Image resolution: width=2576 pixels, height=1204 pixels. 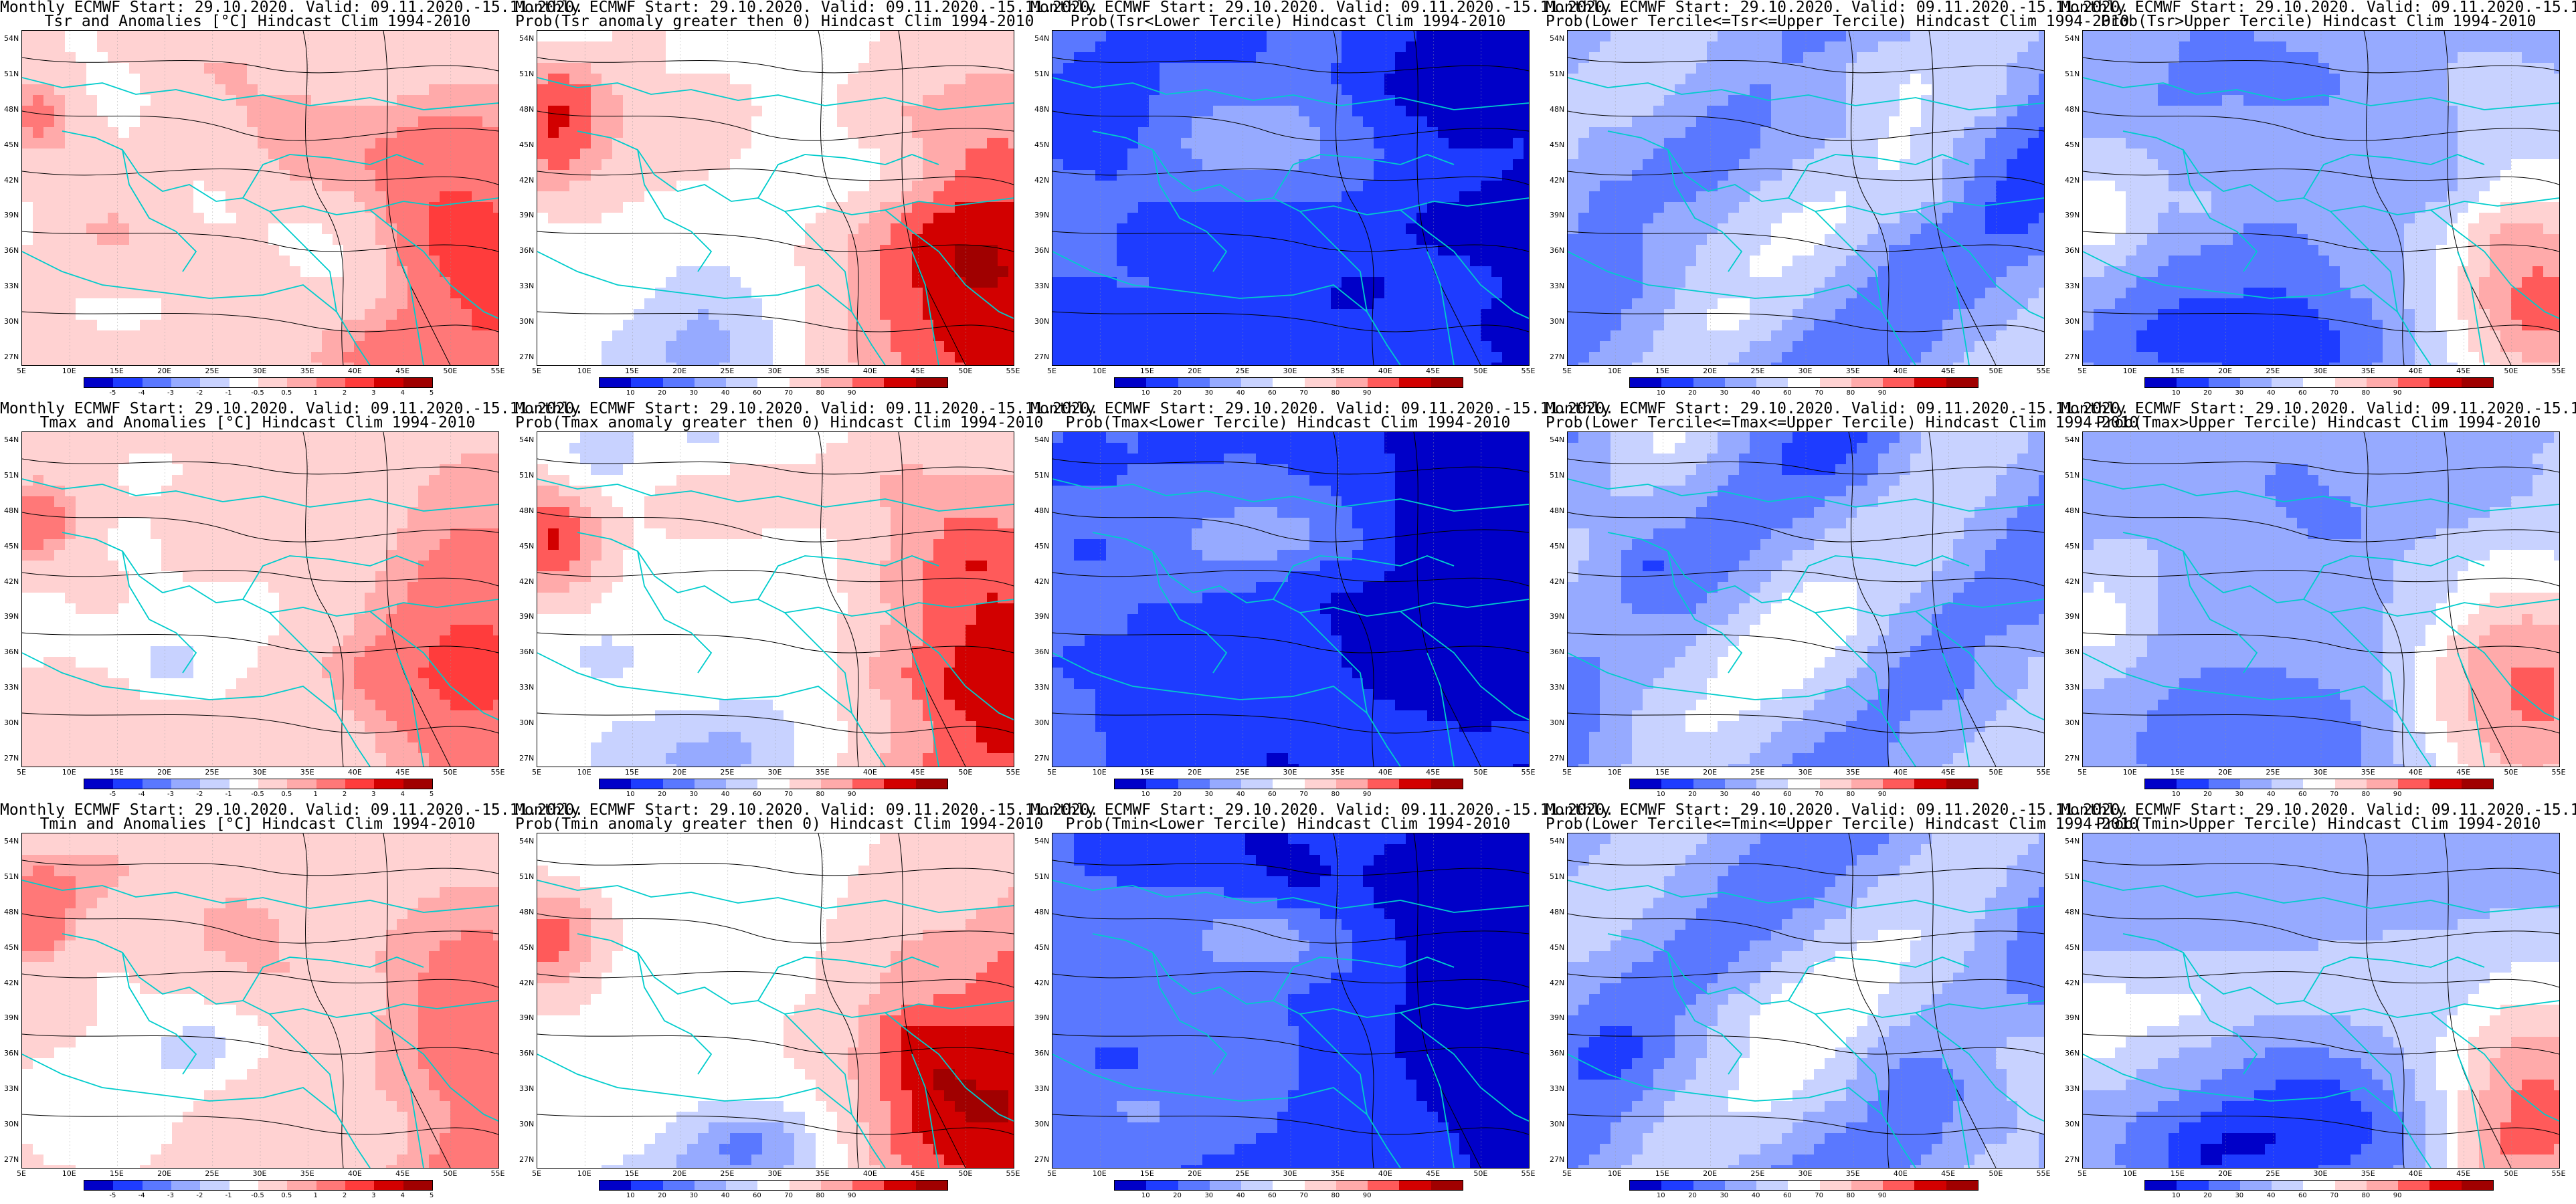 What do you see at coordinates (142, 1195) in the screenshot?
I see `color-bar-tick: -4` at bounding box center [142, 1195].